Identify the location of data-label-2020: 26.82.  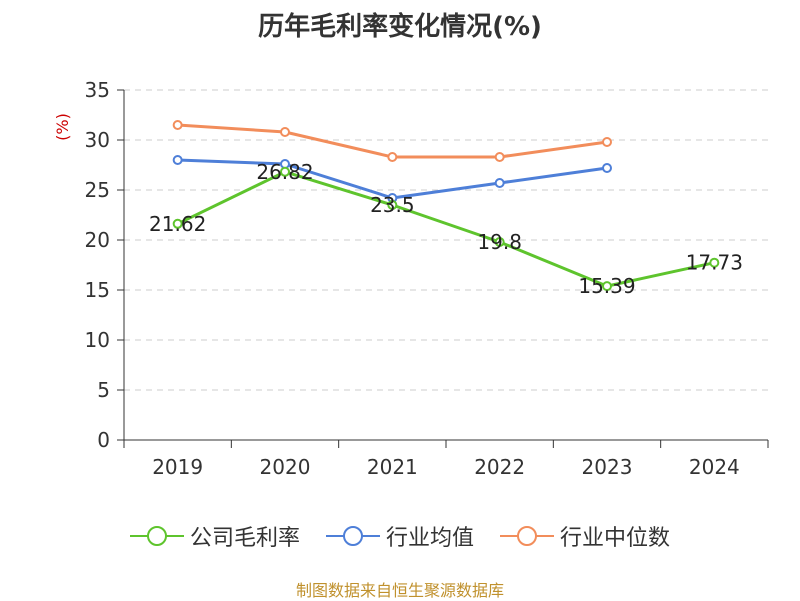
(284, 172).